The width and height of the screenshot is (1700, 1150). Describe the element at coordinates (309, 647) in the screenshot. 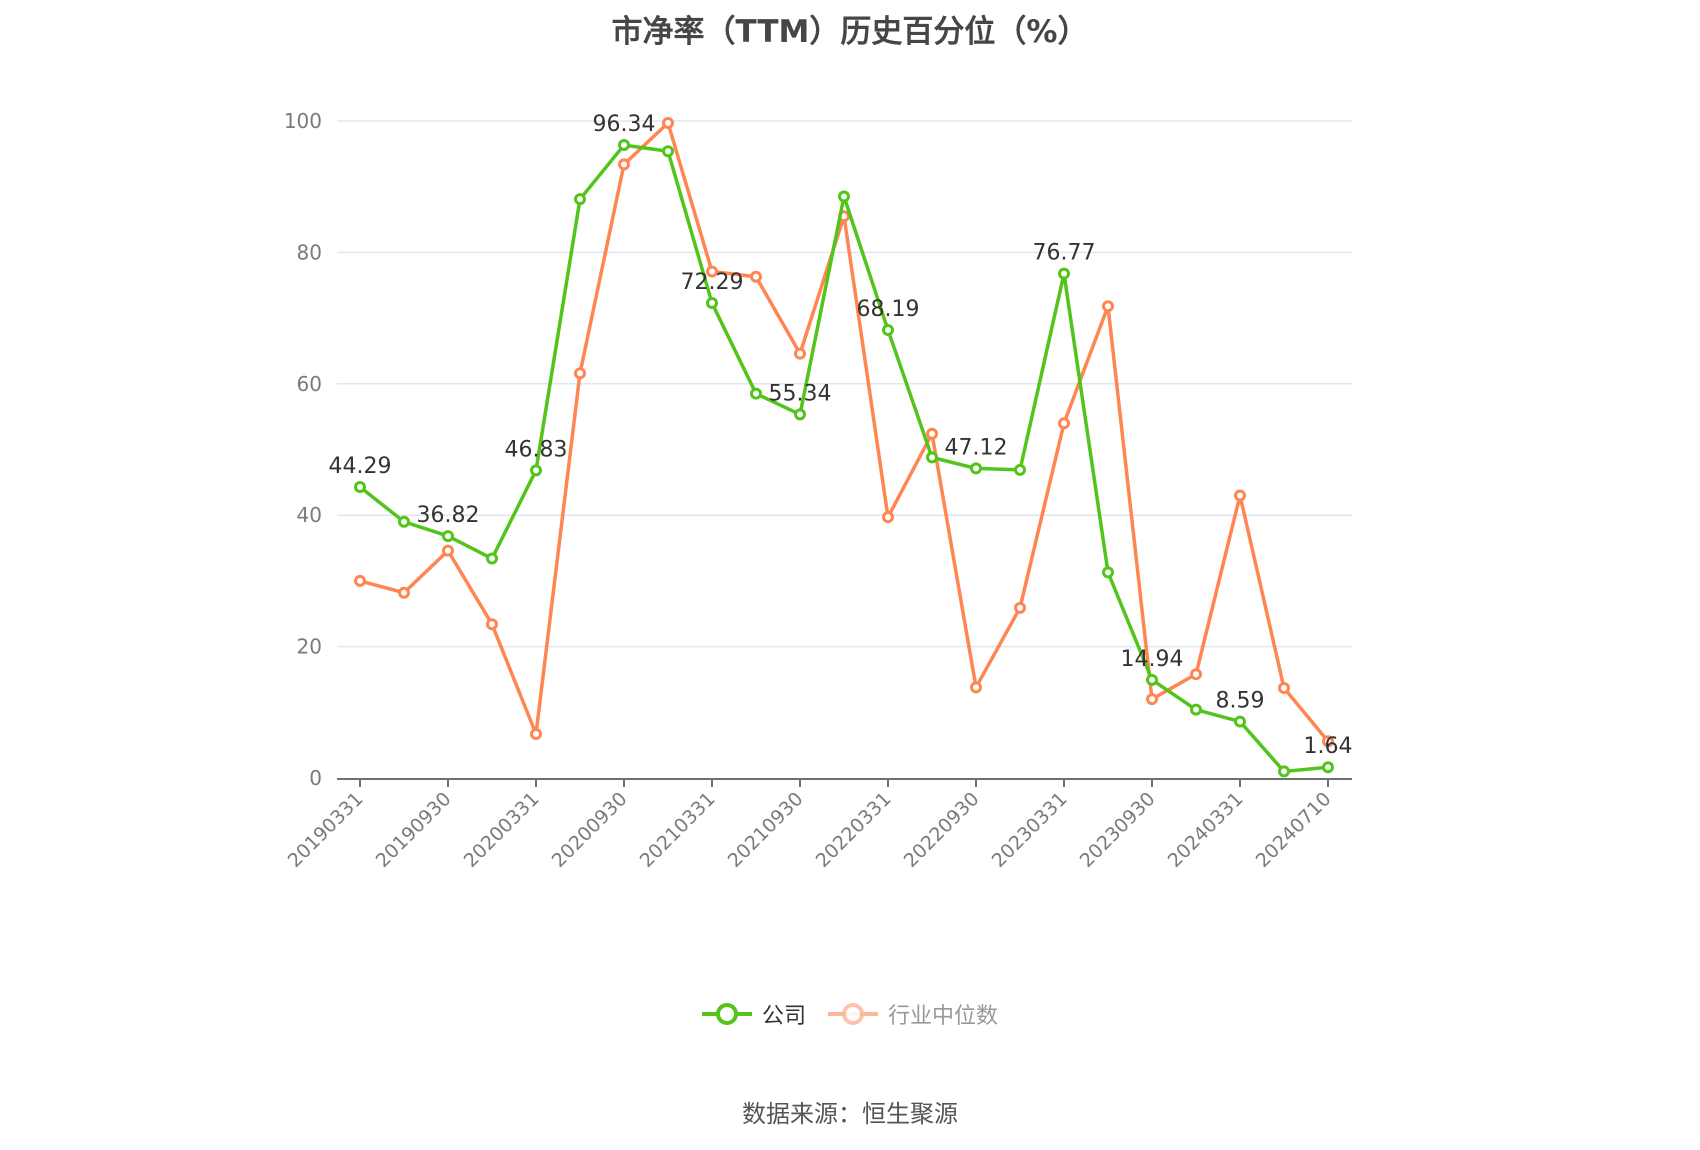

I see `y-tick-label: 20` at that location.